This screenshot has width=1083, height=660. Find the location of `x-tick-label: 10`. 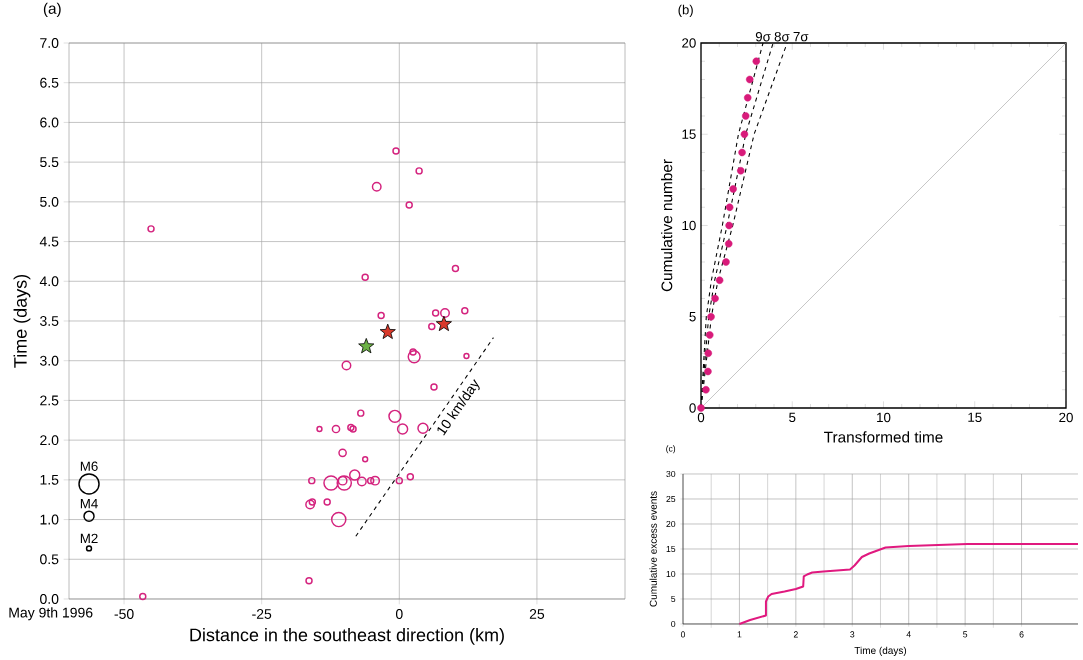

x-tick-label: 10 is located at coordinates (884, 417).